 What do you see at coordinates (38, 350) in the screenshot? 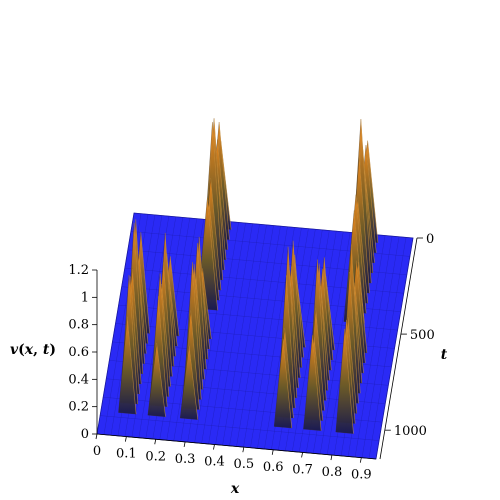
I see `z-axis-label-part: ,` at bounding box center [38, 350].